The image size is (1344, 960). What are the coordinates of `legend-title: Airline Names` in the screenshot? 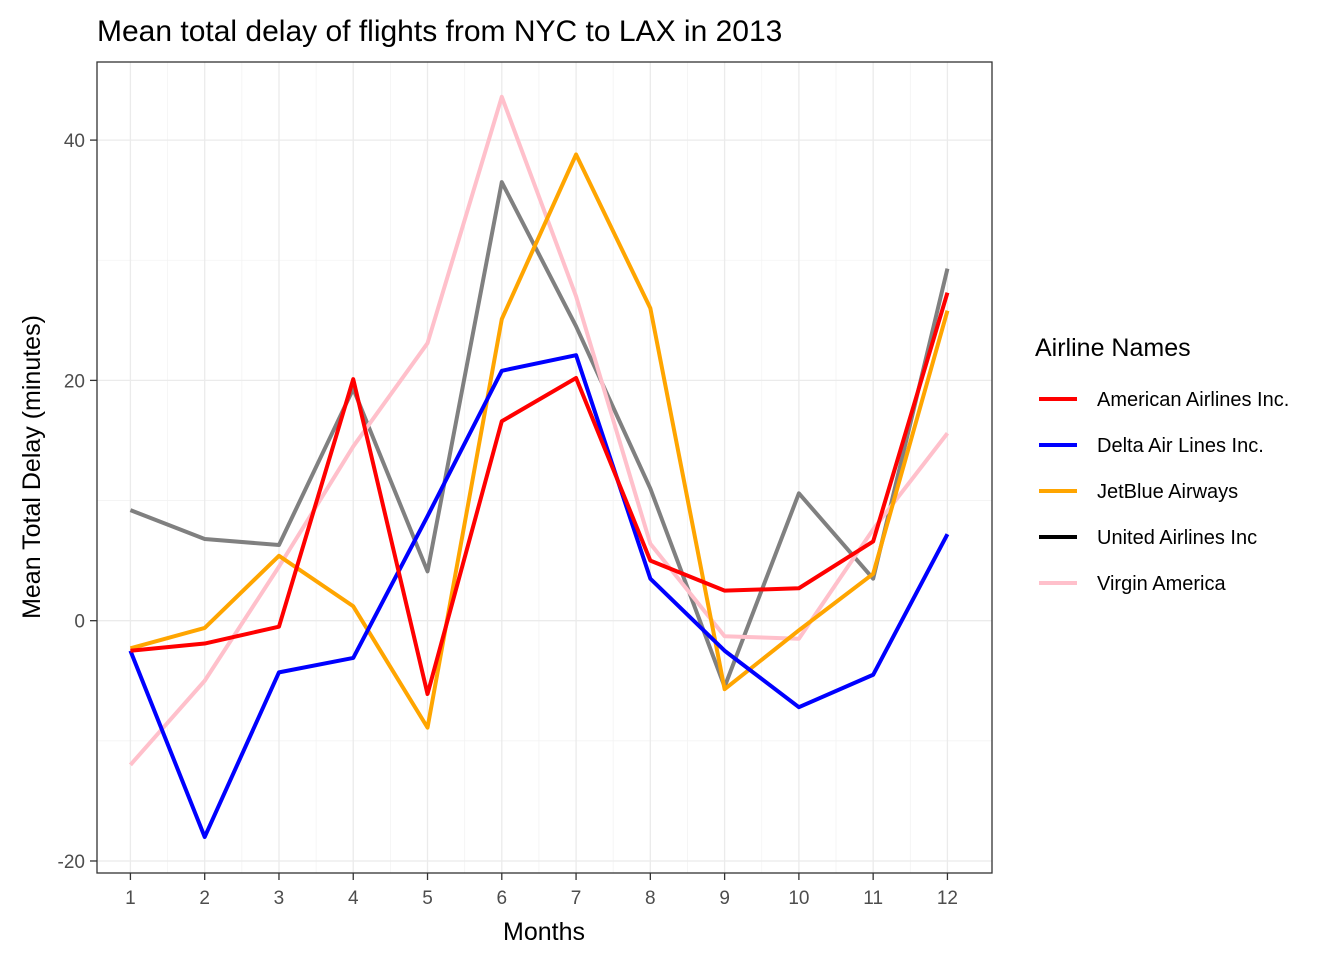 It's located at (1113, 348).